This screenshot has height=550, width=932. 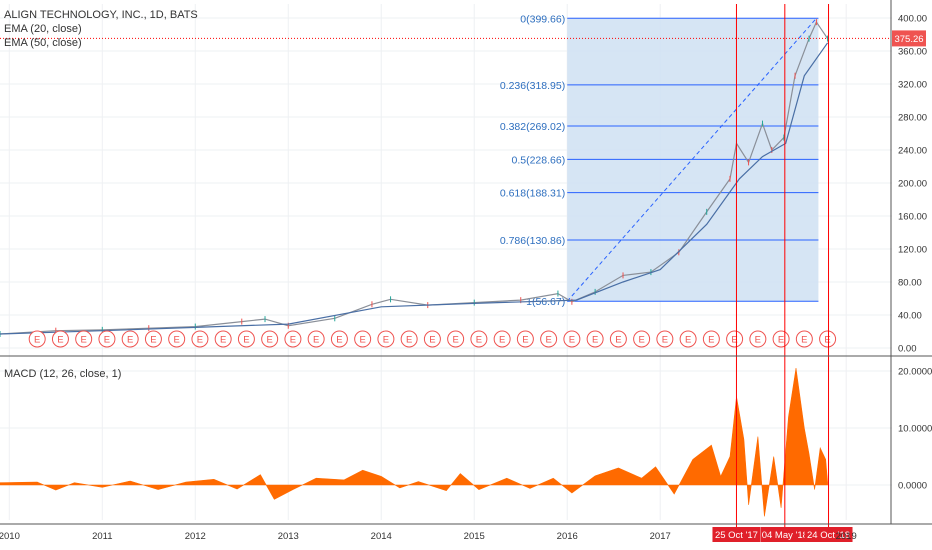 What do you see at coordinates (542, 19) in the screenshot?
I see `fib-level-label: 0(399.66)` at bounding box center [542, 19].